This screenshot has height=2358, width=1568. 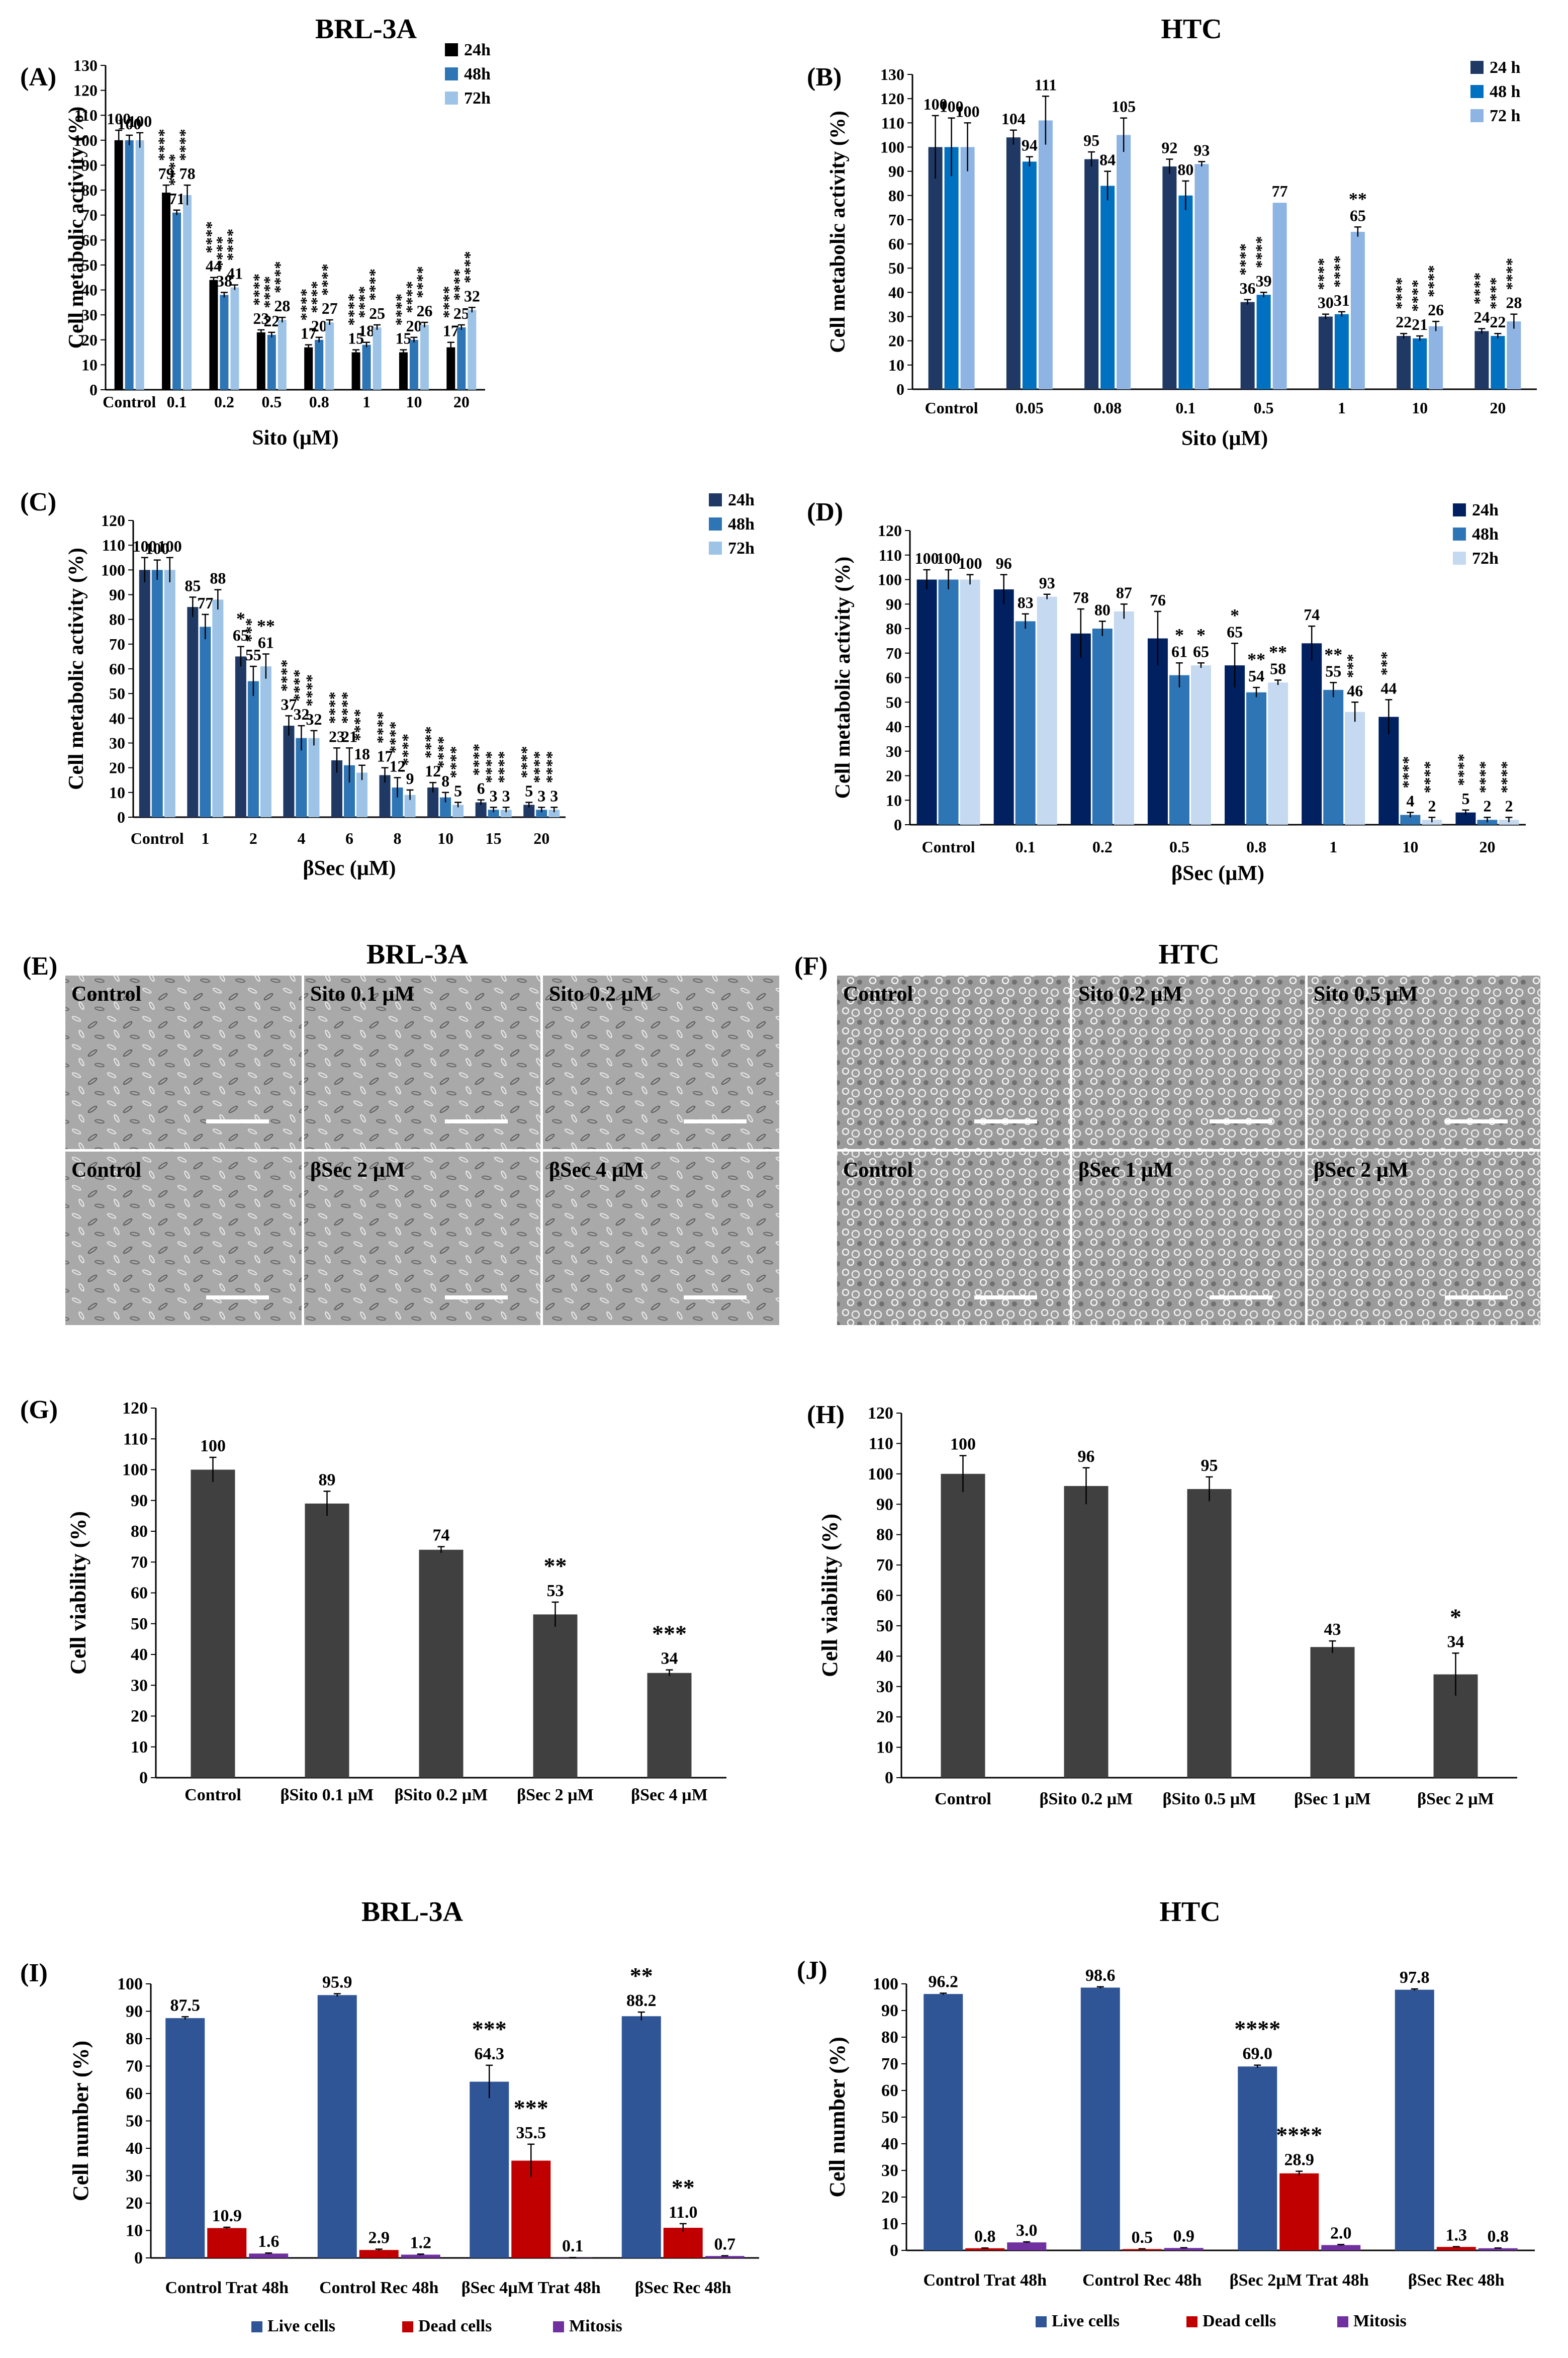 What do you see at coordinates (477, 98) in the screenshot?
I see `legend-label: 72h` at bounding box center [477, 98].